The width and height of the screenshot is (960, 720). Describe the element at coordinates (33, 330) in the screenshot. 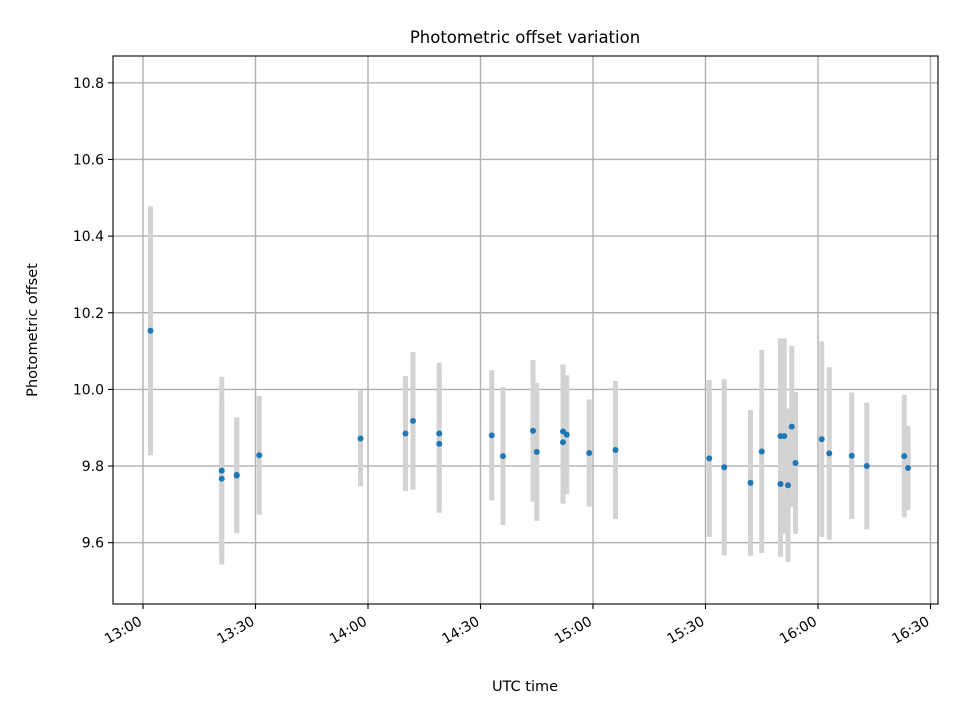

I see `y-axis-label: Photometric offset` at that location.